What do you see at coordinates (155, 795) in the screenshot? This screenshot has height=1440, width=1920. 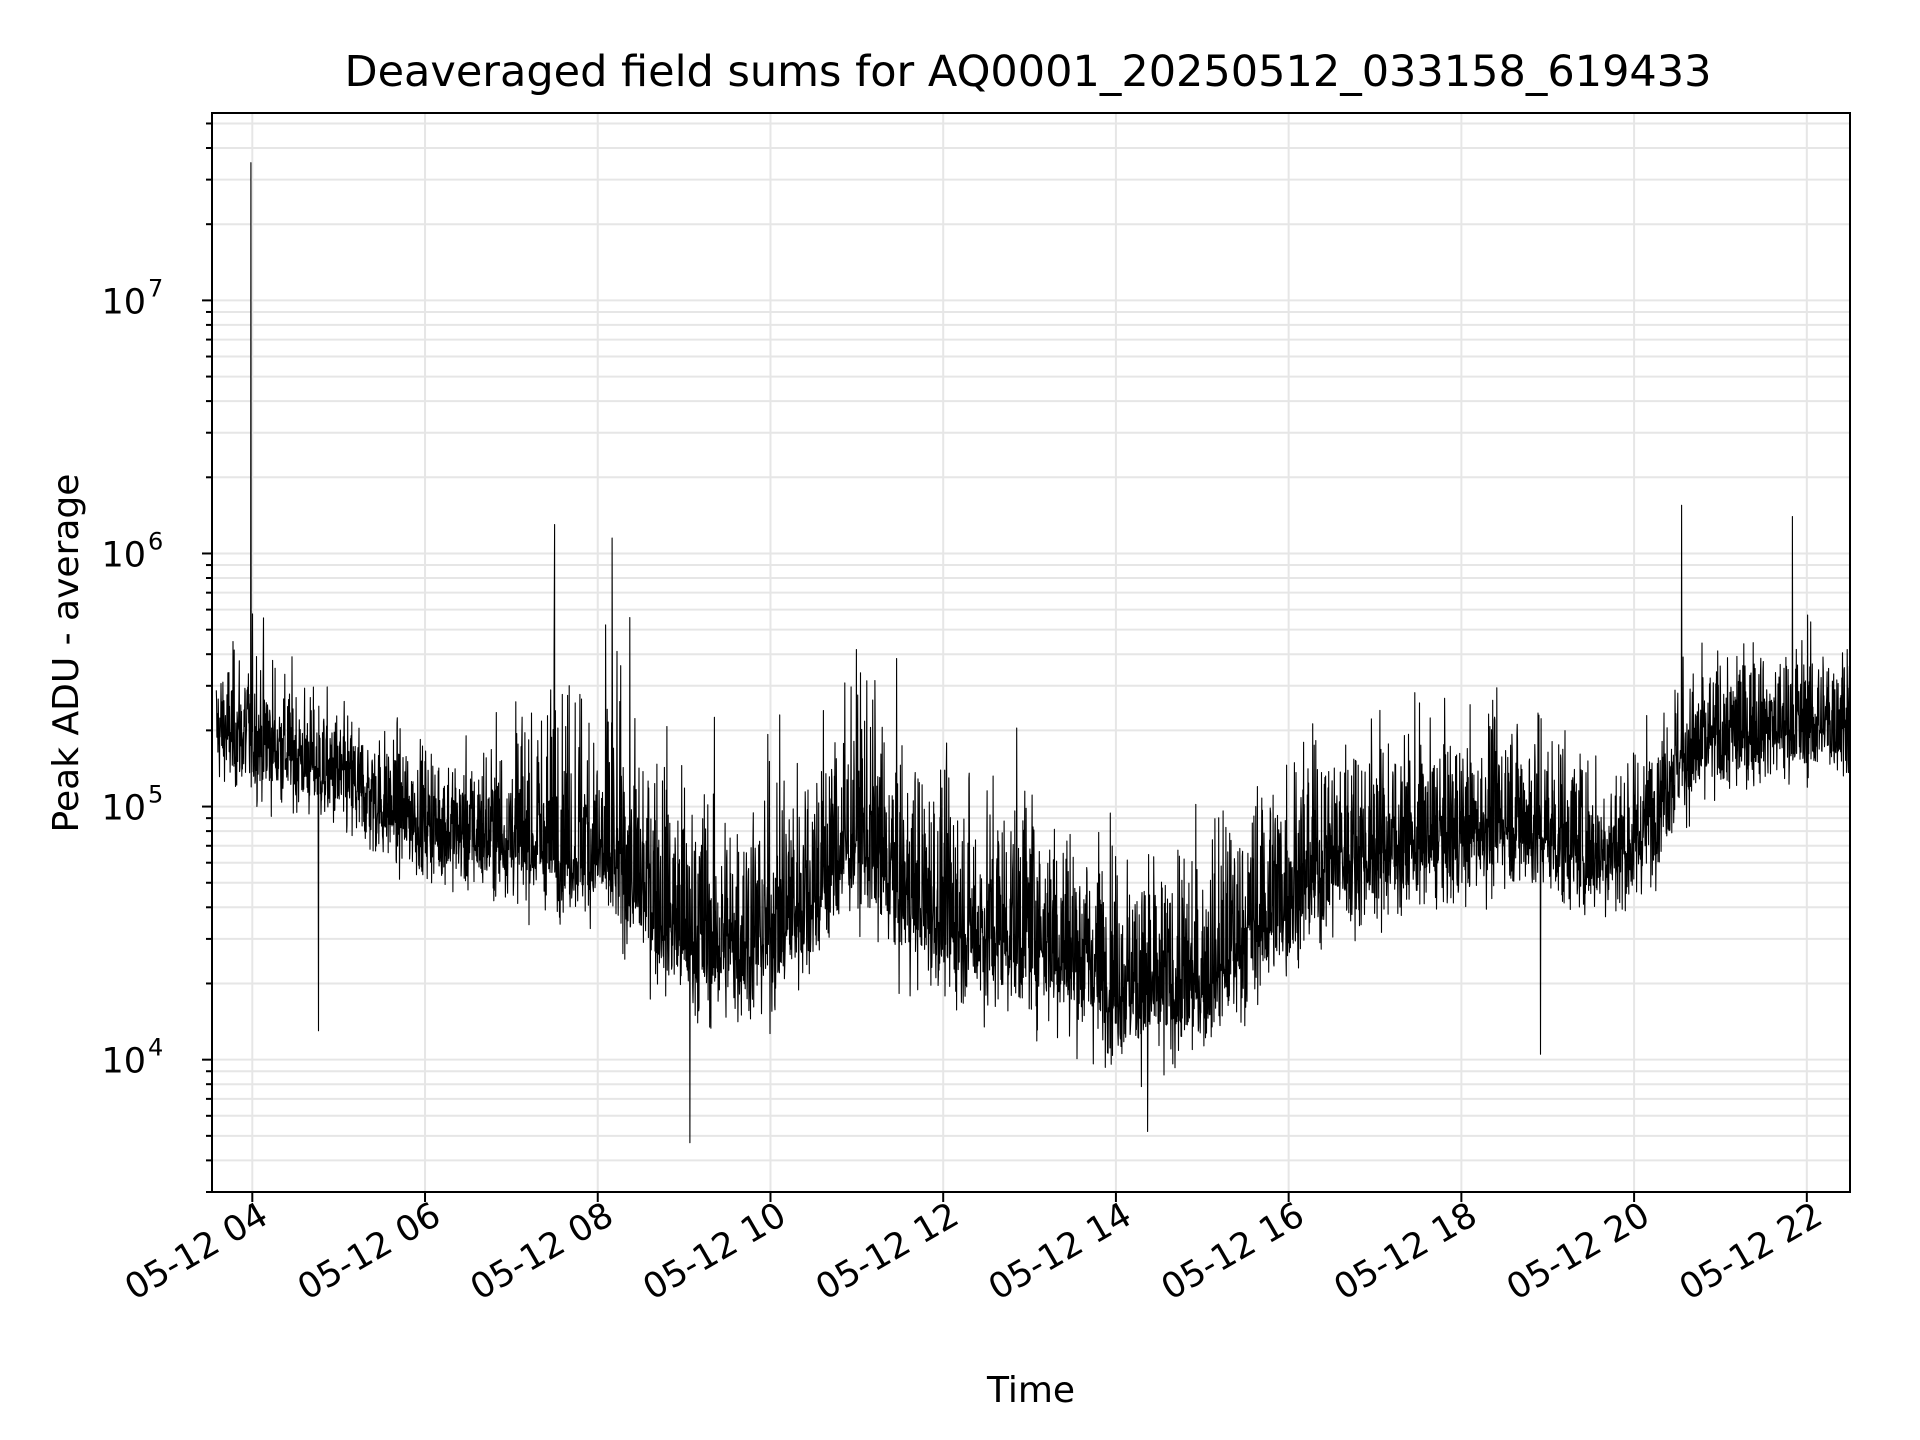 I see `y-tick-exponent: 5` at bounding box center [155, 795].